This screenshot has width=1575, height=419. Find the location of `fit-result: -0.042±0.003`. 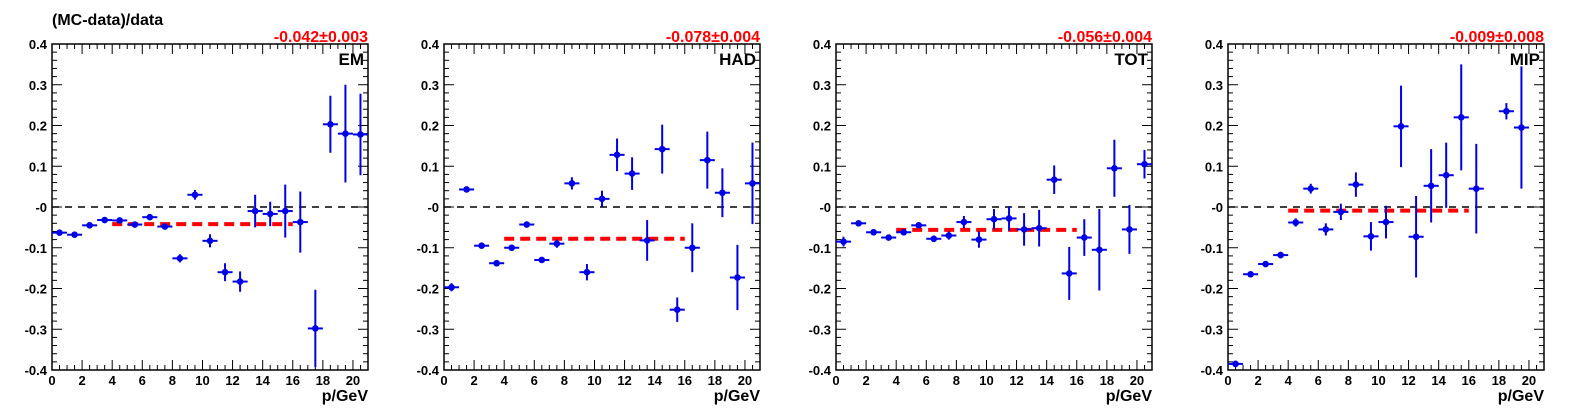

fit-result: -0.042±0.003 is located at coordinates (321, 37).